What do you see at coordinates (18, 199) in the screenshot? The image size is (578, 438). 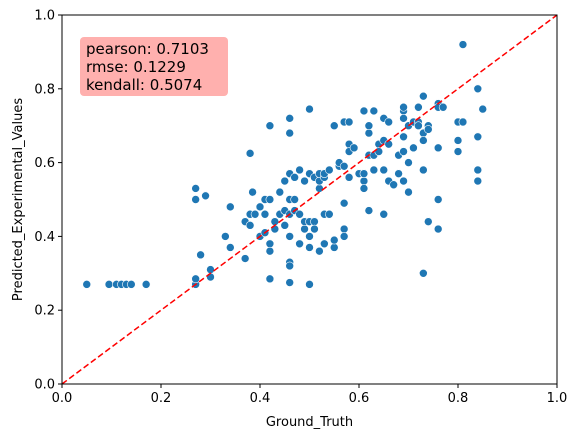 I see `y-axis-label: Predicted_Experimental_Values` at bounding box center [18, 199].